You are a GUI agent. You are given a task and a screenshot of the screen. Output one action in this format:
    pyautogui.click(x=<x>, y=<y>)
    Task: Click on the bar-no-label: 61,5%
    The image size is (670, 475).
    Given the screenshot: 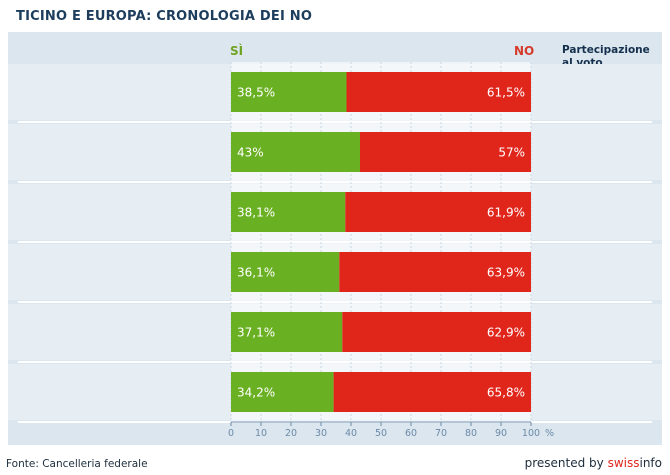 What is the action you would take?
    pyautogui.click(x=506, y=93)
    